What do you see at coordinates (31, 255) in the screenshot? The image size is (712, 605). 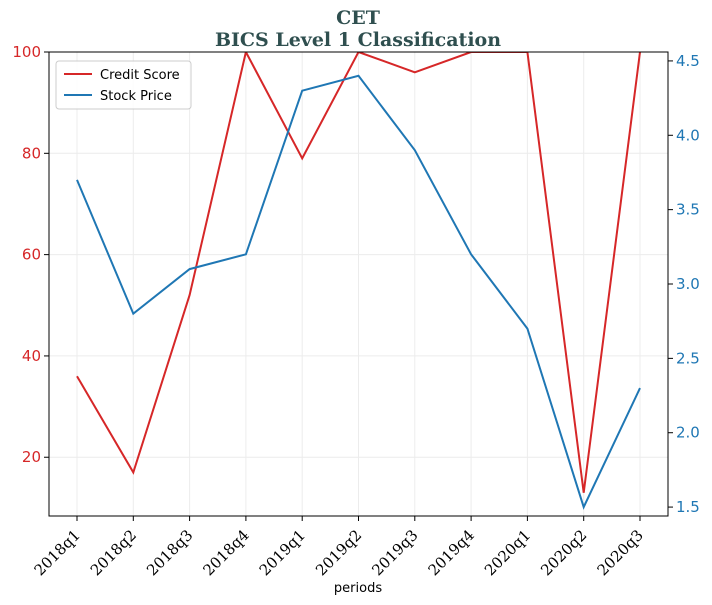 I see `y-left-tick-label: 60` at bounding box center [31, 255].